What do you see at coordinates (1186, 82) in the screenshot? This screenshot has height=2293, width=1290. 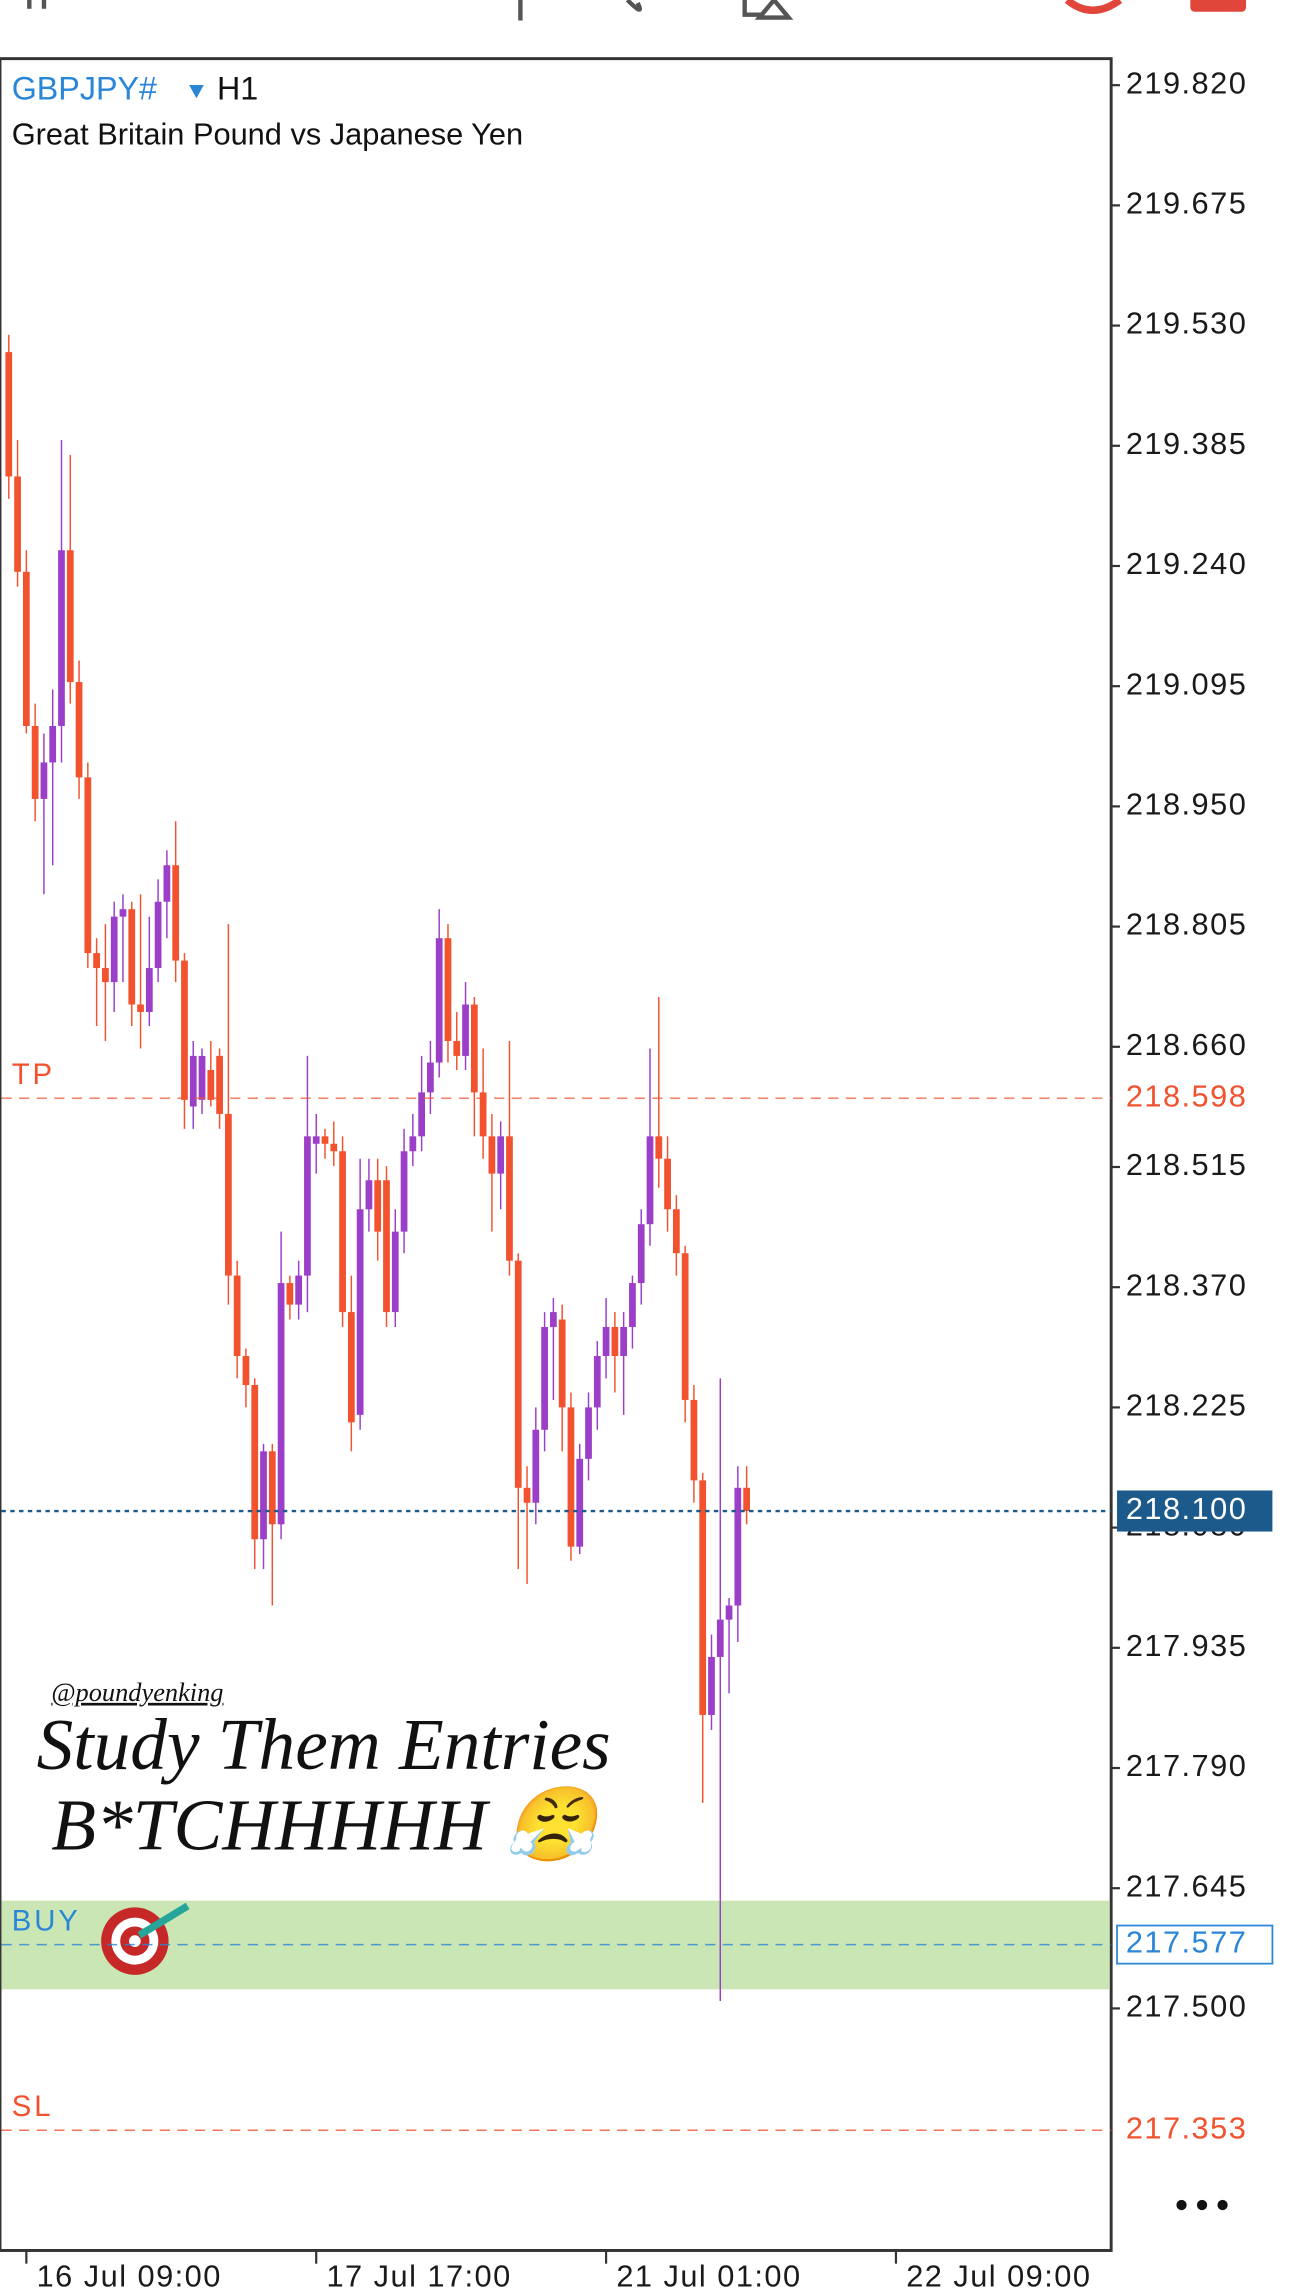 I see `y-tick-label: 219.820` at bounding box center [1186, 82].